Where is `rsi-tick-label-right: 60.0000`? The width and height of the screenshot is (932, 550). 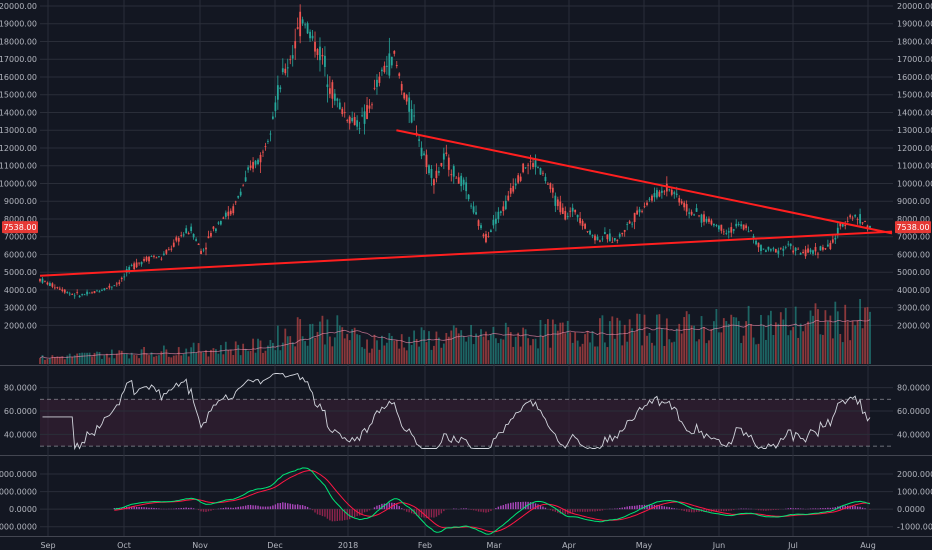
rsi-tick-label-right: 60.0000 is located at coordinates (913, 411).